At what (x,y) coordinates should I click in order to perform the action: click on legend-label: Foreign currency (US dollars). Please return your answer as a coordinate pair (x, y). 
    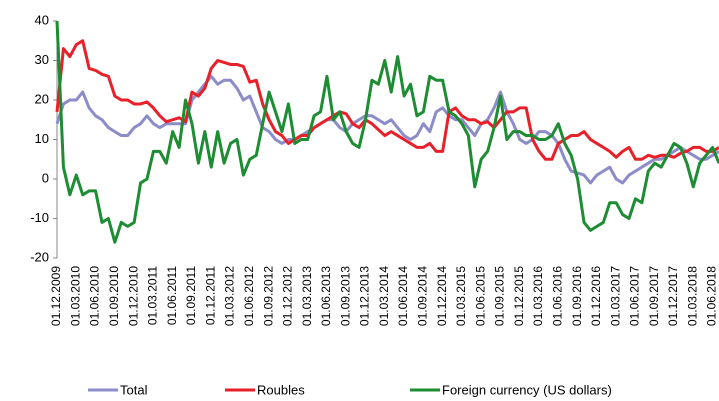
    Looking at the image, I should click on (527, 389).